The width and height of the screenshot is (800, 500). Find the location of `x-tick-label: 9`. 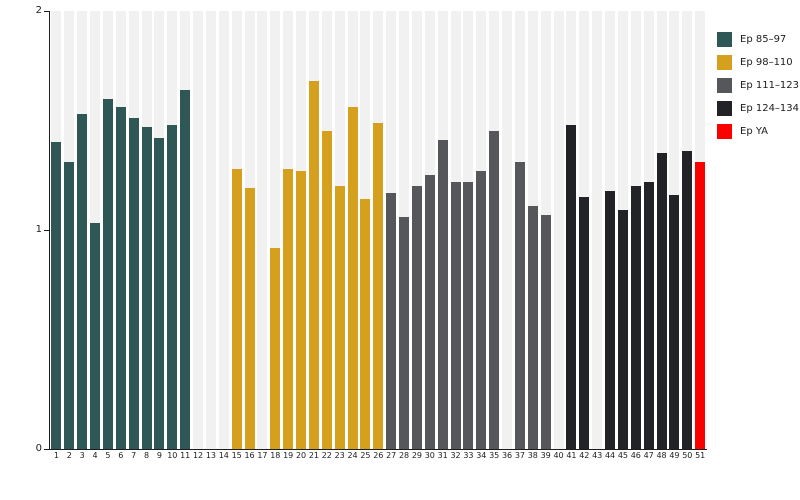

x-tick-label: 9 is located at coordinates (159, 455).